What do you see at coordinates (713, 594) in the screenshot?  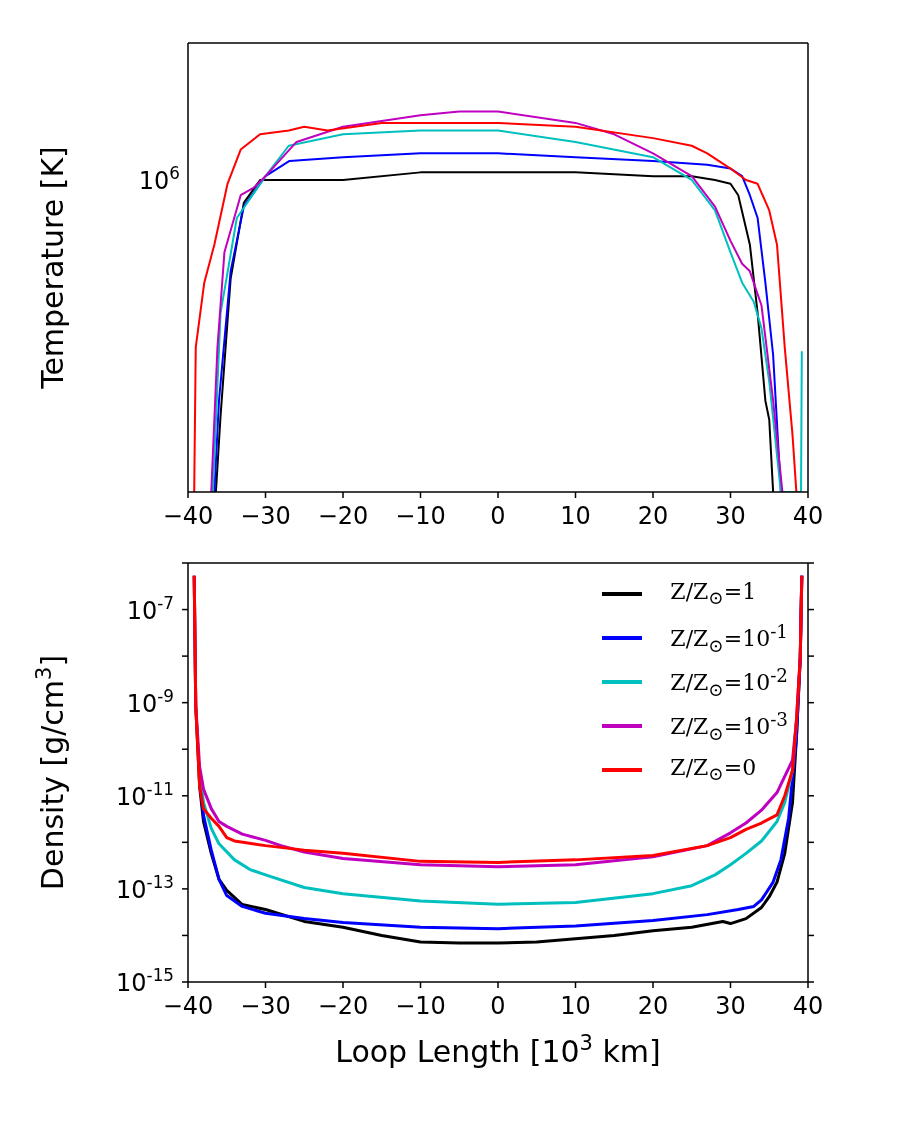 I see `legend-label: Z/Z$_{⊙}$=1` at bounding box center [713, 594].